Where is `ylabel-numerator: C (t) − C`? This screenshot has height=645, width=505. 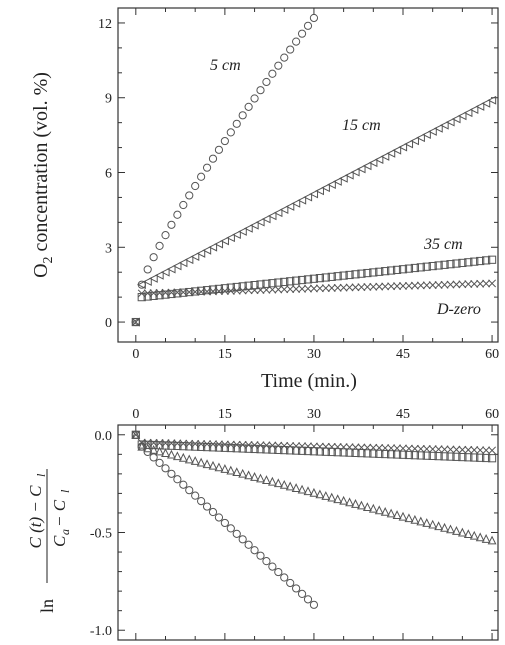 ylabel-numerator: C (t) − C is located at coordinates (35, 517).